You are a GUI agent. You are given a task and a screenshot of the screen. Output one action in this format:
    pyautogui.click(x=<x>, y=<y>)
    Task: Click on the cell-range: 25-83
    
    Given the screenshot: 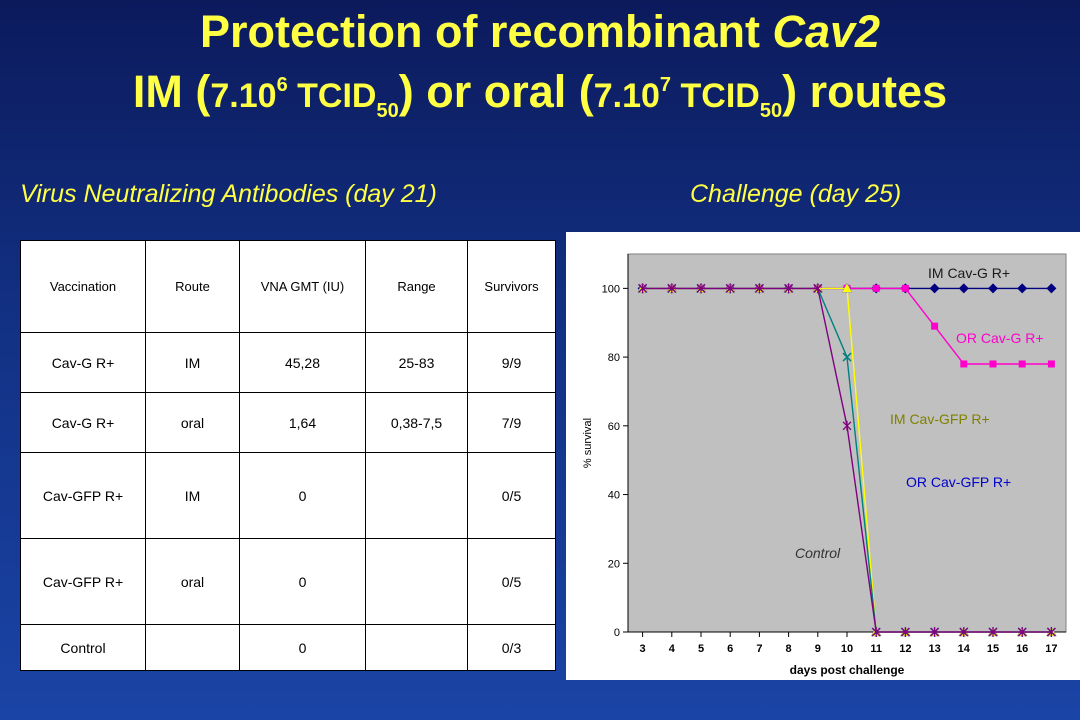 What is the action you would take?
    pyautogui.click(x=416, y=362)
    